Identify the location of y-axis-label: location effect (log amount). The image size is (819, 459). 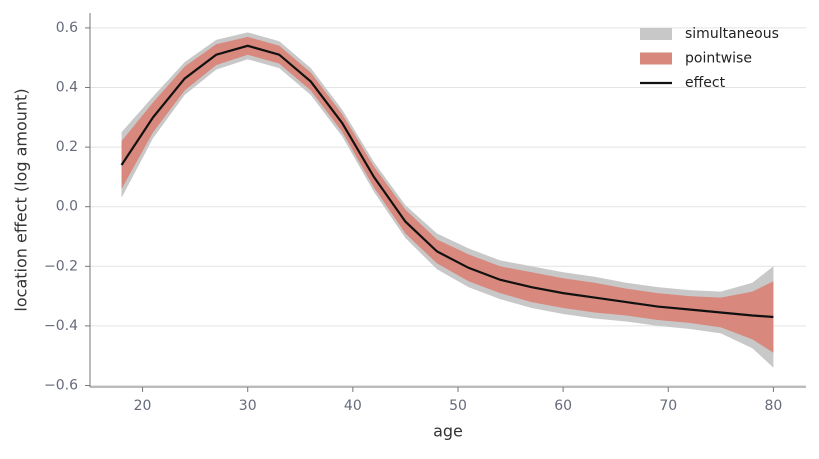
(21, 199).